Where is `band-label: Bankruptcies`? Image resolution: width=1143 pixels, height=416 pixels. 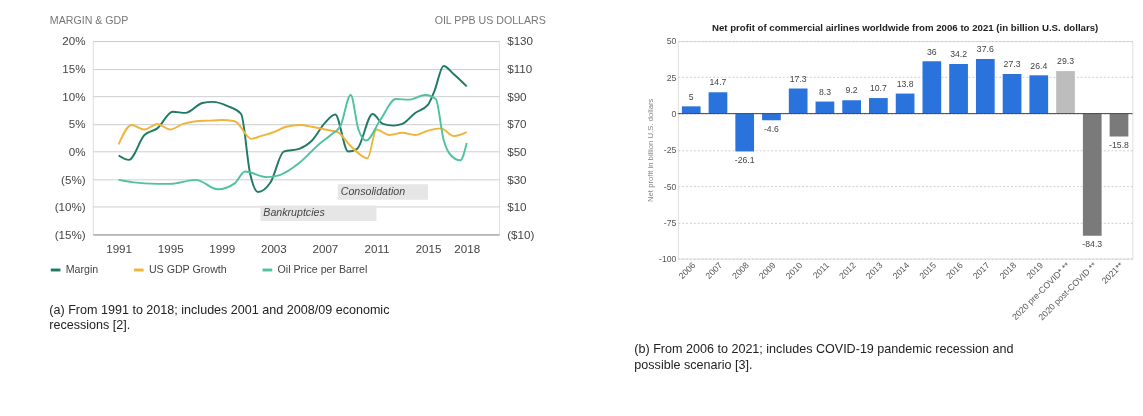
band-label: Bankruptcies is located at coordinates (294, 212).